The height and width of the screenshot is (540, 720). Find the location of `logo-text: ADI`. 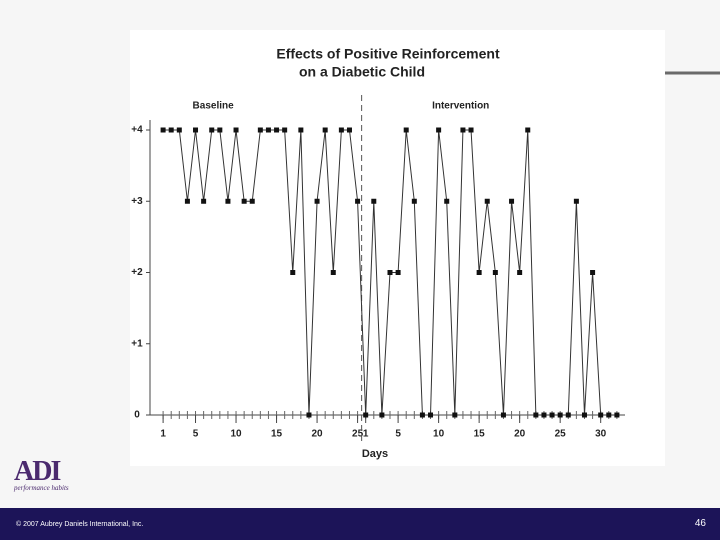

logo-text: ADI is located at coordinates (37, 471).